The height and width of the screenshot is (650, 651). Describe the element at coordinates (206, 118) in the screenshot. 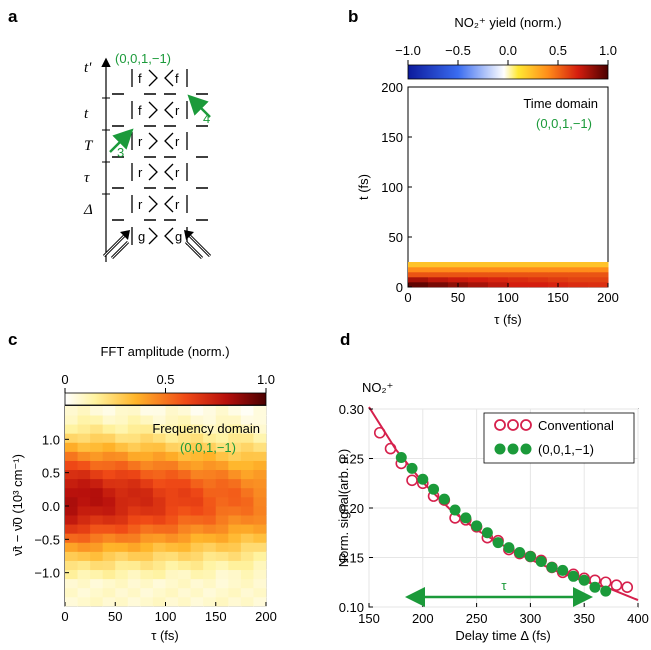

I see `arrow-label-4: 4` at that location.